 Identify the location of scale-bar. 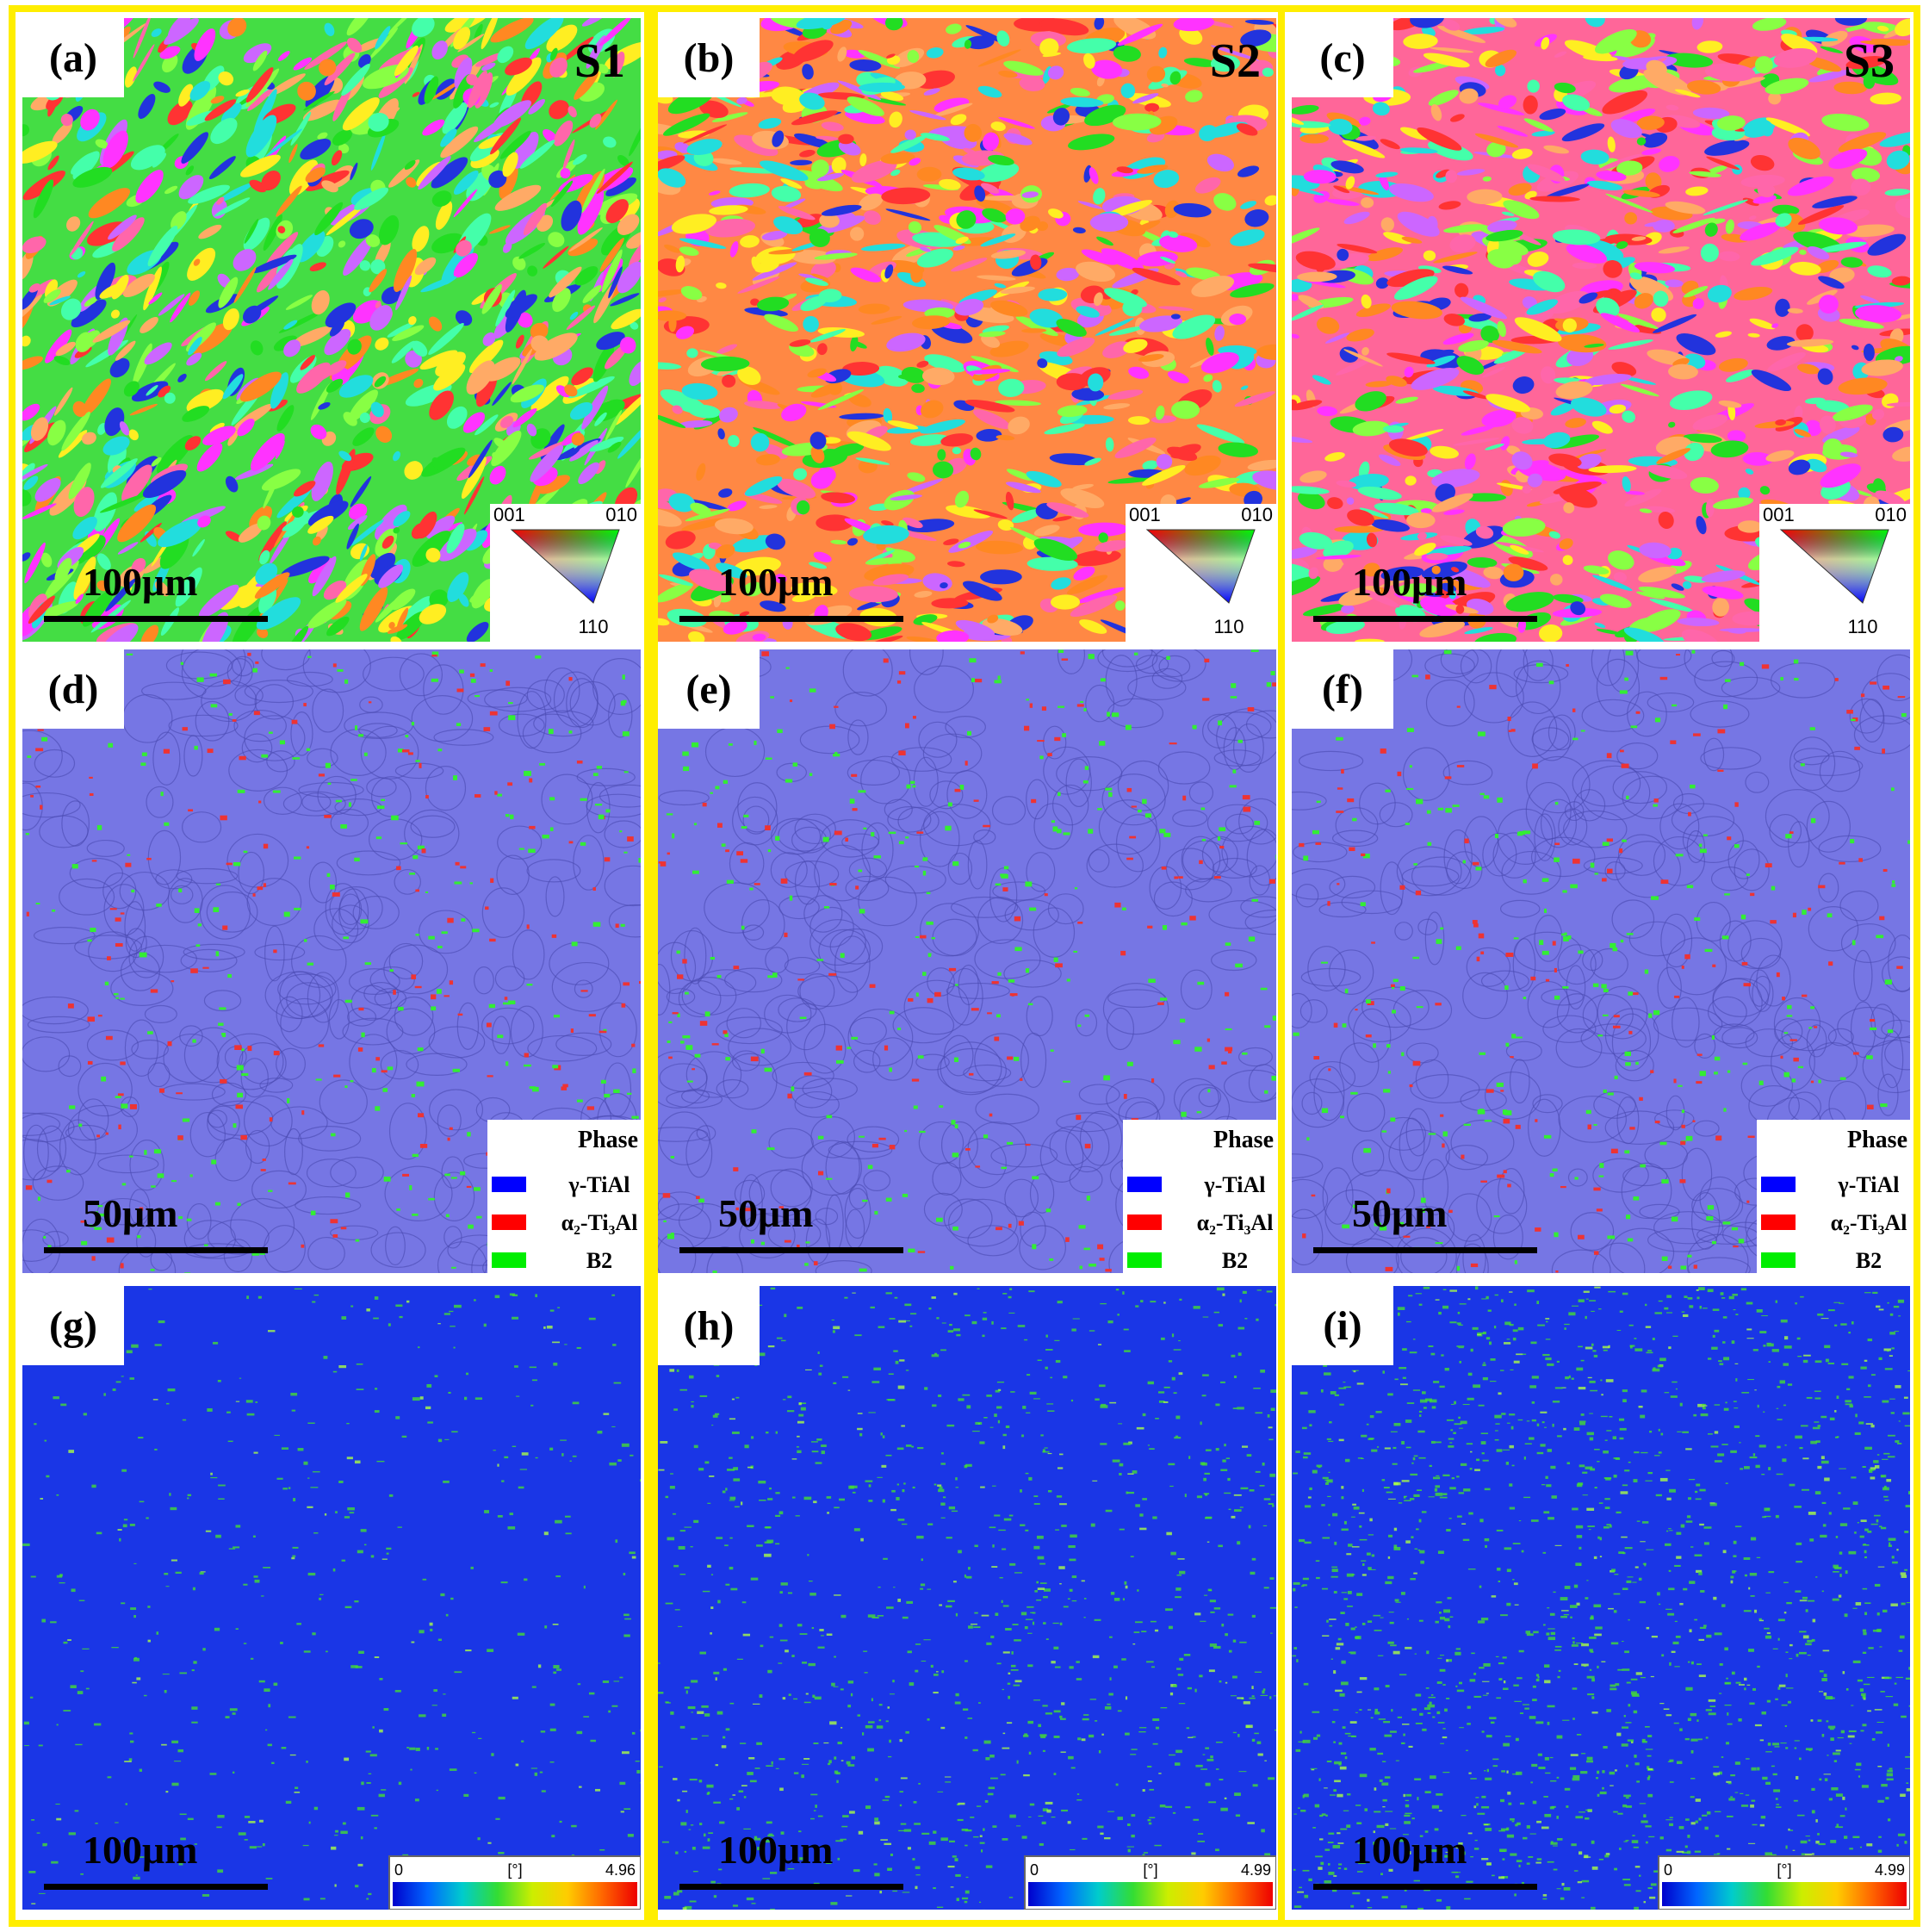
(156, 619).